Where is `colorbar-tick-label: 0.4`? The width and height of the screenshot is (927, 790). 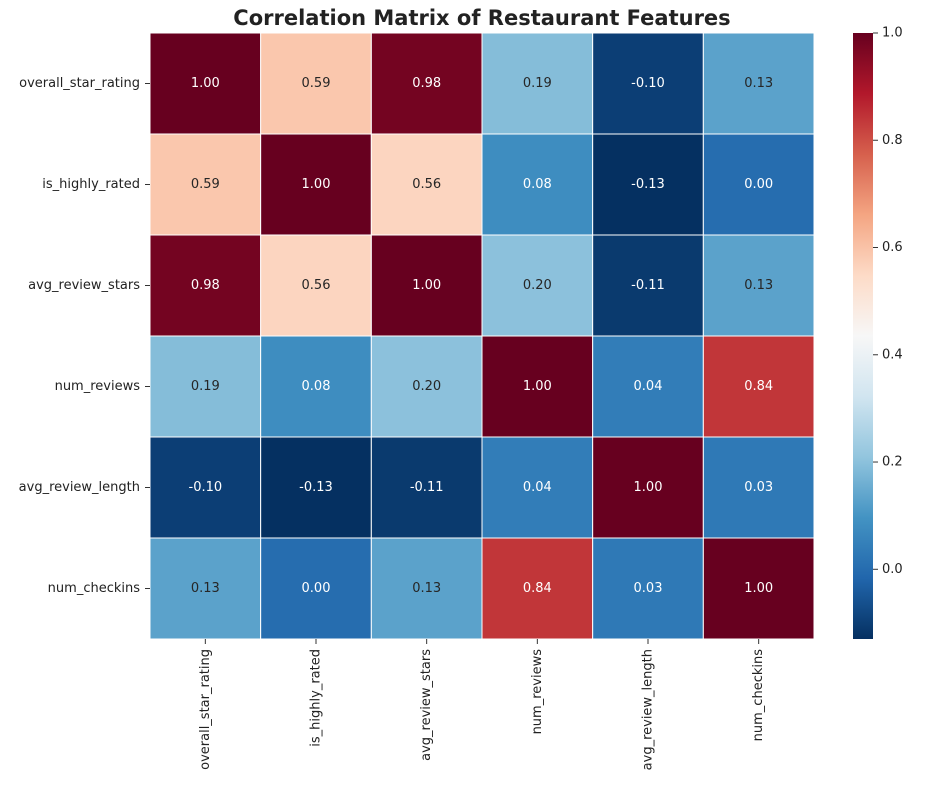
colorbar-tick-label: 0.4 is located at coordinates (892, 354).